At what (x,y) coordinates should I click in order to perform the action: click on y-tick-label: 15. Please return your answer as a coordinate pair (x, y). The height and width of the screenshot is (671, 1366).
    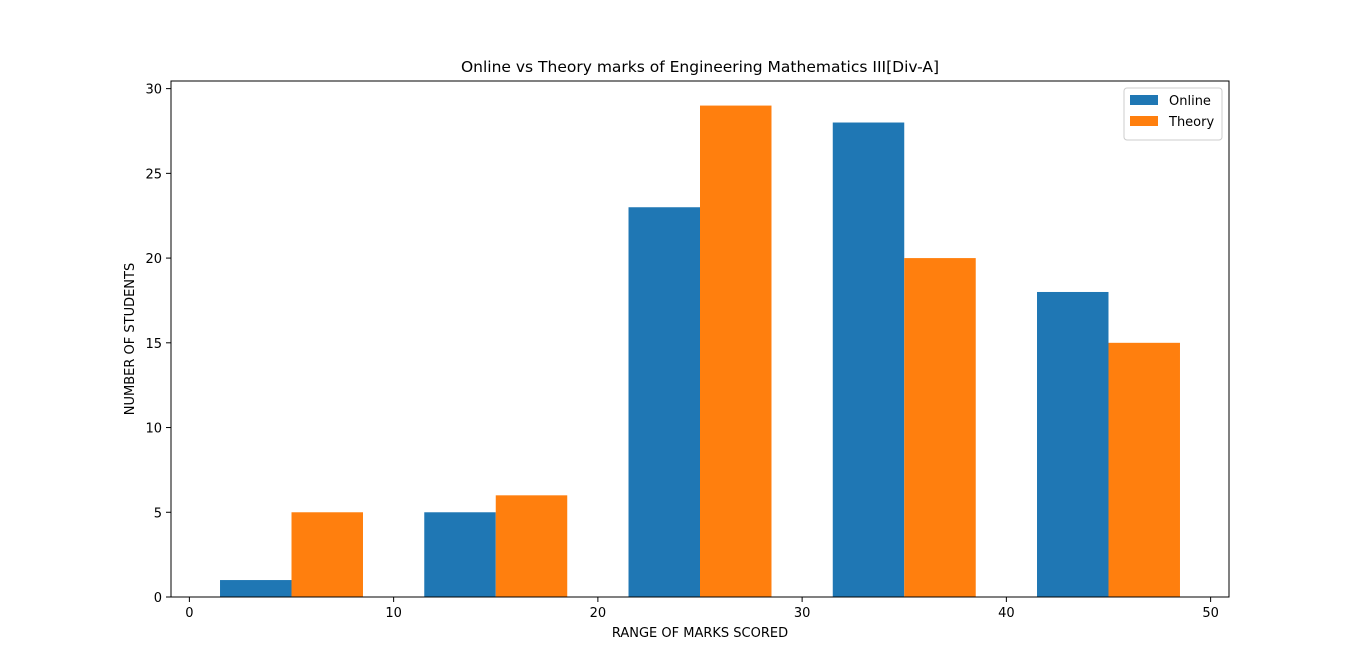
    Looking at the image, I should click on (153, 344).